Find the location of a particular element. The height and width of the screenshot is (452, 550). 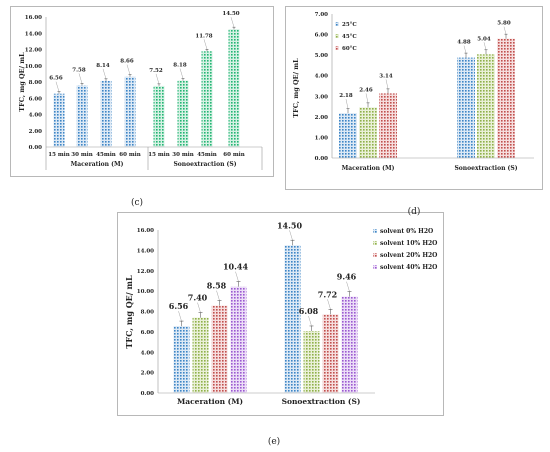

panel-e-x-category-label: Sonoextraction (S) is located at coordinates (321, 401).